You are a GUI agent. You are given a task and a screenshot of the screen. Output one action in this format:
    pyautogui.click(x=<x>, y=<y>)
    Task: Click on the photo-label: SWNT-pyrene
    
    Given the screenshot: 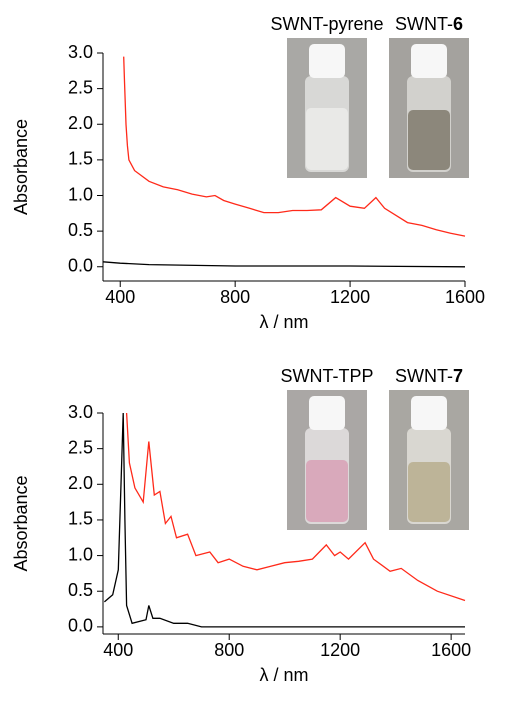 What is the action you would take?
    pyautogui.click(x=326, y=24)
    